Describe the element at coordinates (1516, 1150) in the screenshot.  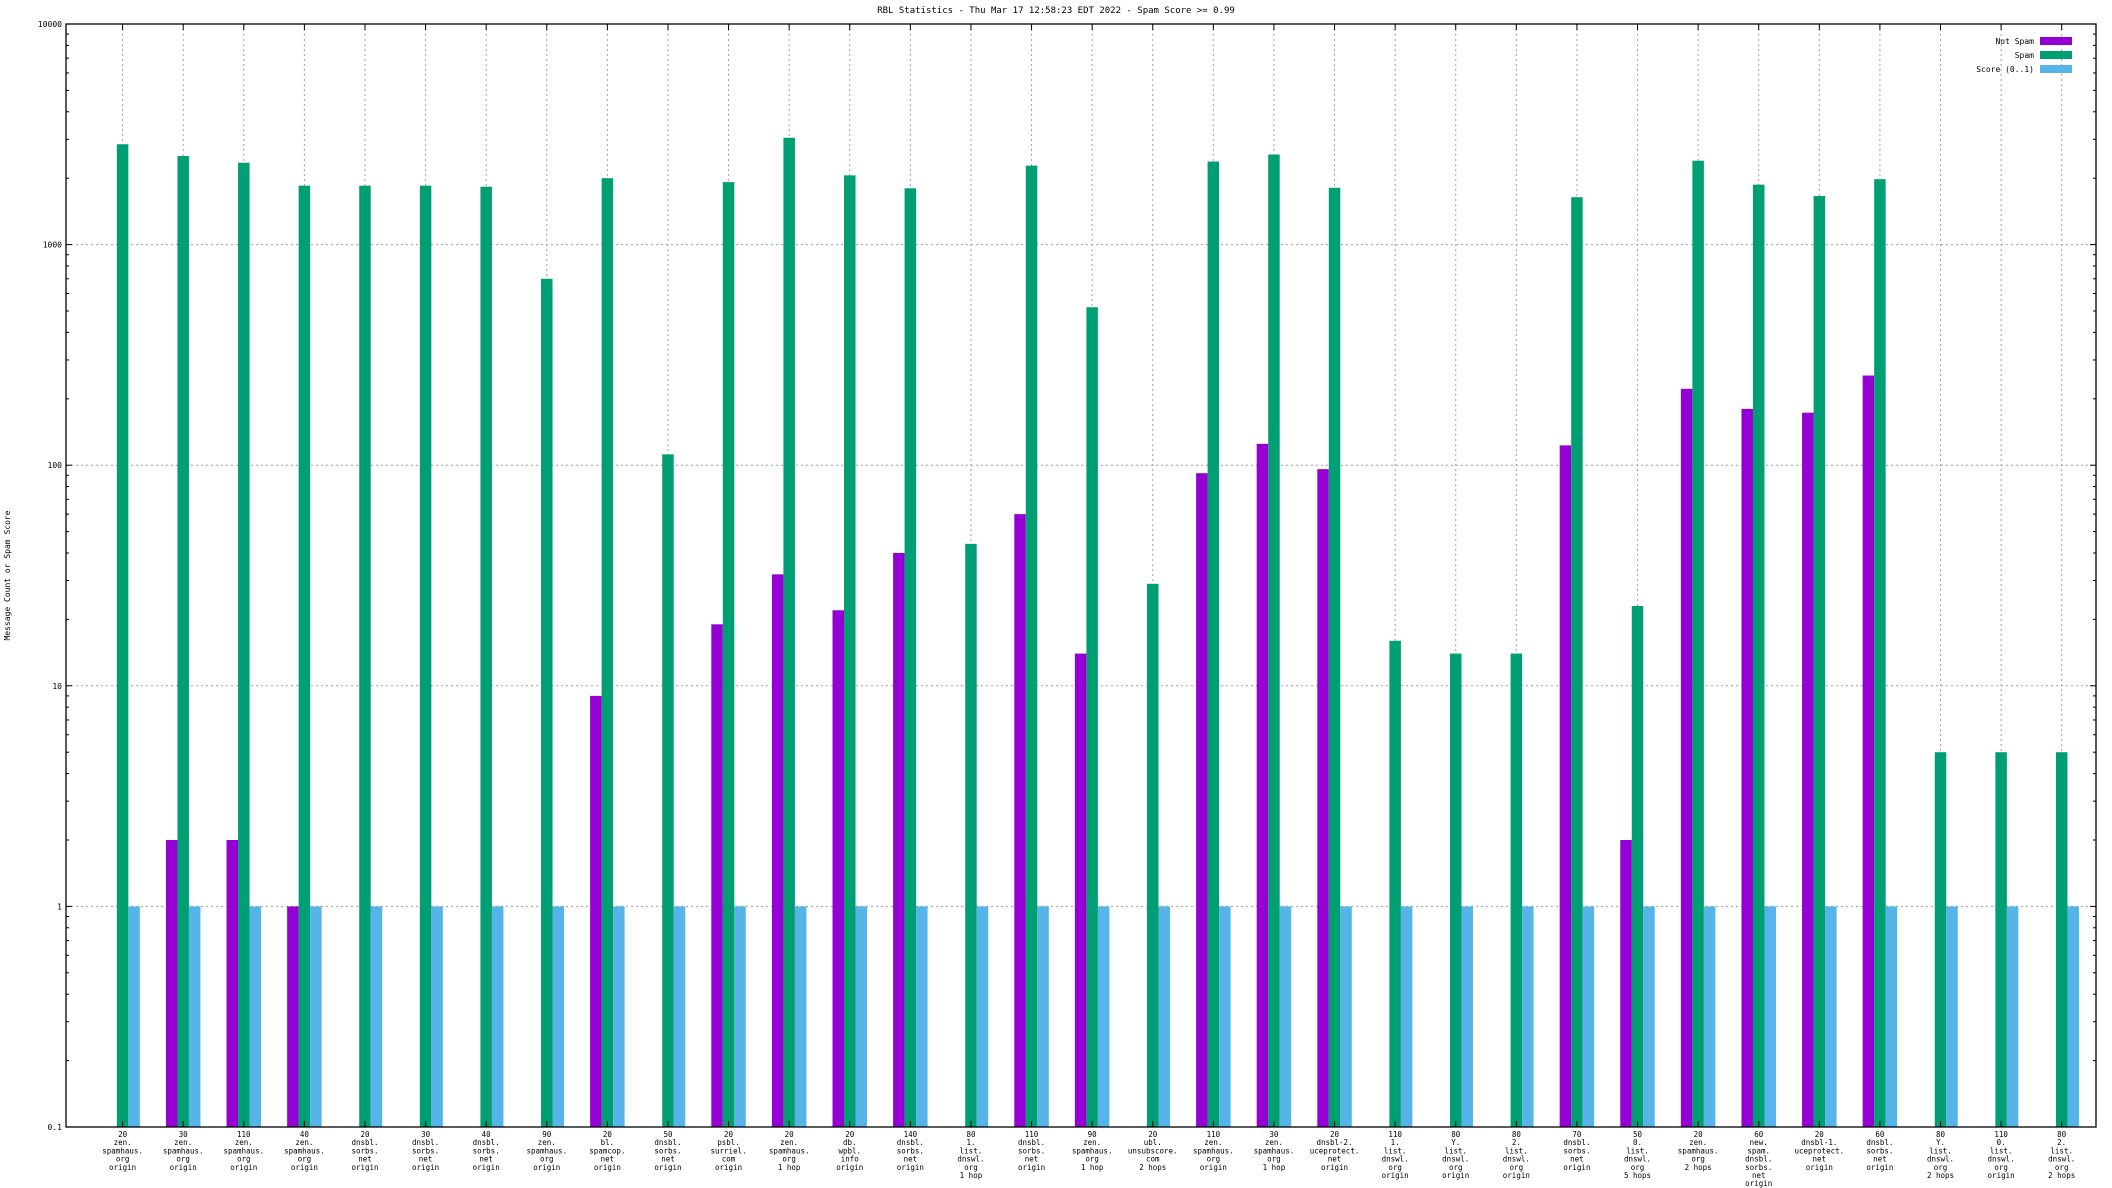
I see `x-tick-label-line: list.` at that location.